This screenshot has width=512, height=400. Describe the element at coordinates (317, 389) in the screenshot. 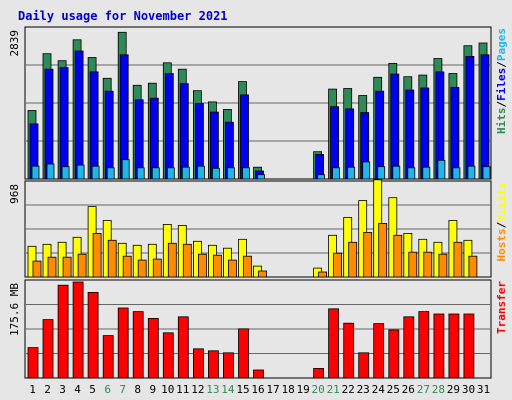

I see `day-label-20: 20` at that location.